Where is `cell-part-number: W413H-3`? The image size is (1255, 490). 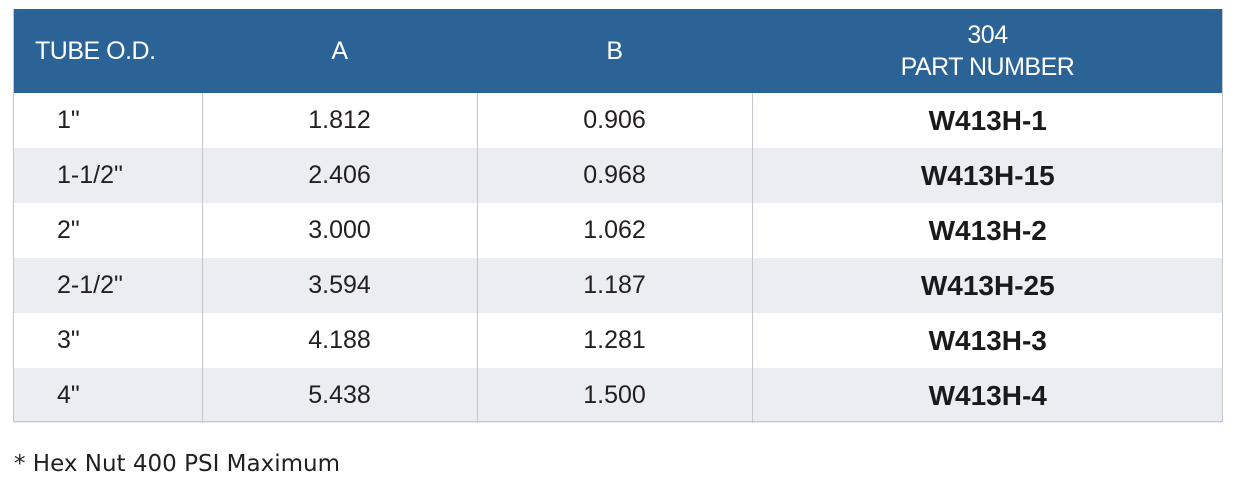
cell-part-number: W413H-3 is located at coordinates (987, 340).